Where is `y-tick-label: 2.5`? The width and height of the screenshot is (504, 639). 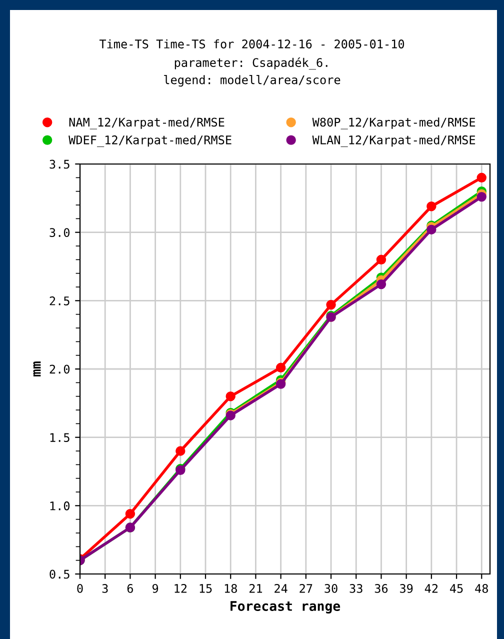 y-tick-label: 2.5 is located at coordinates (60, 301).